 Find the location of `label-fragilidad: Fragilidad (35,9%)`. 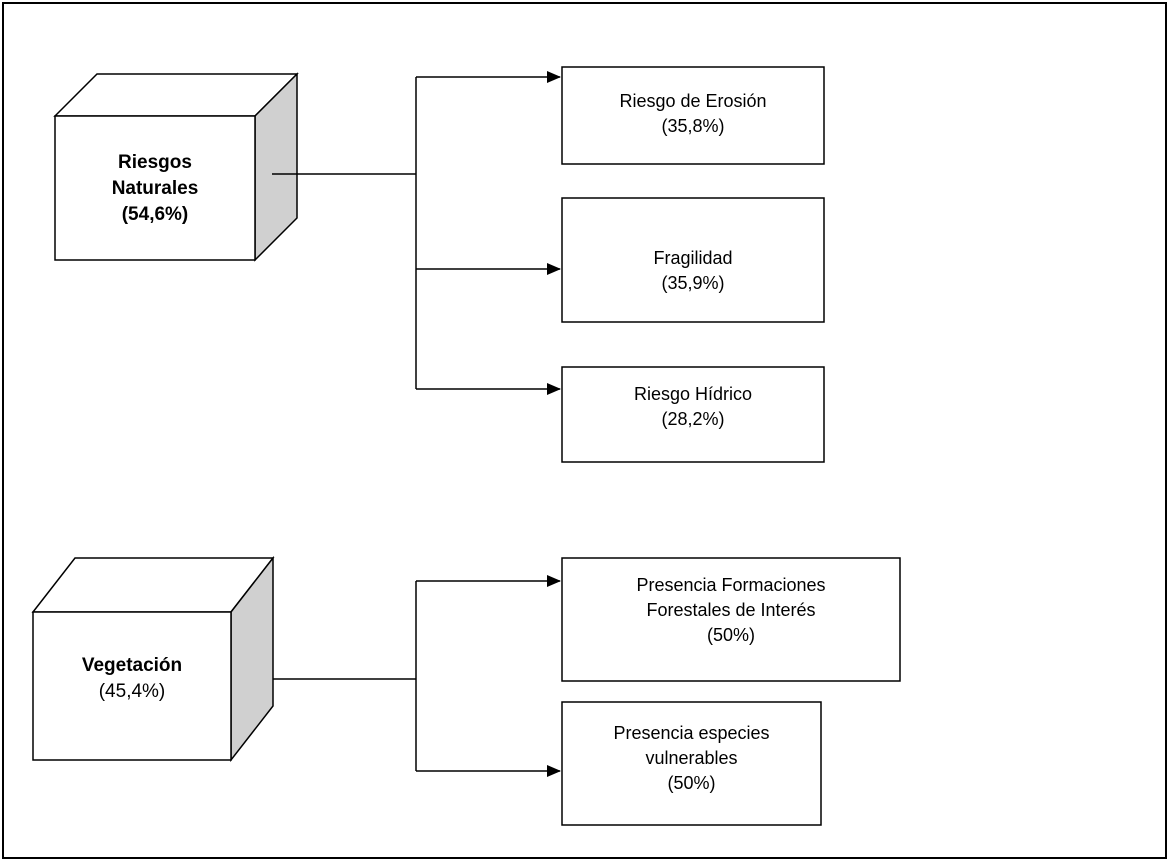

label-fragilidad: Fragilidad (35,9%) is located at coordinates (693, 271).